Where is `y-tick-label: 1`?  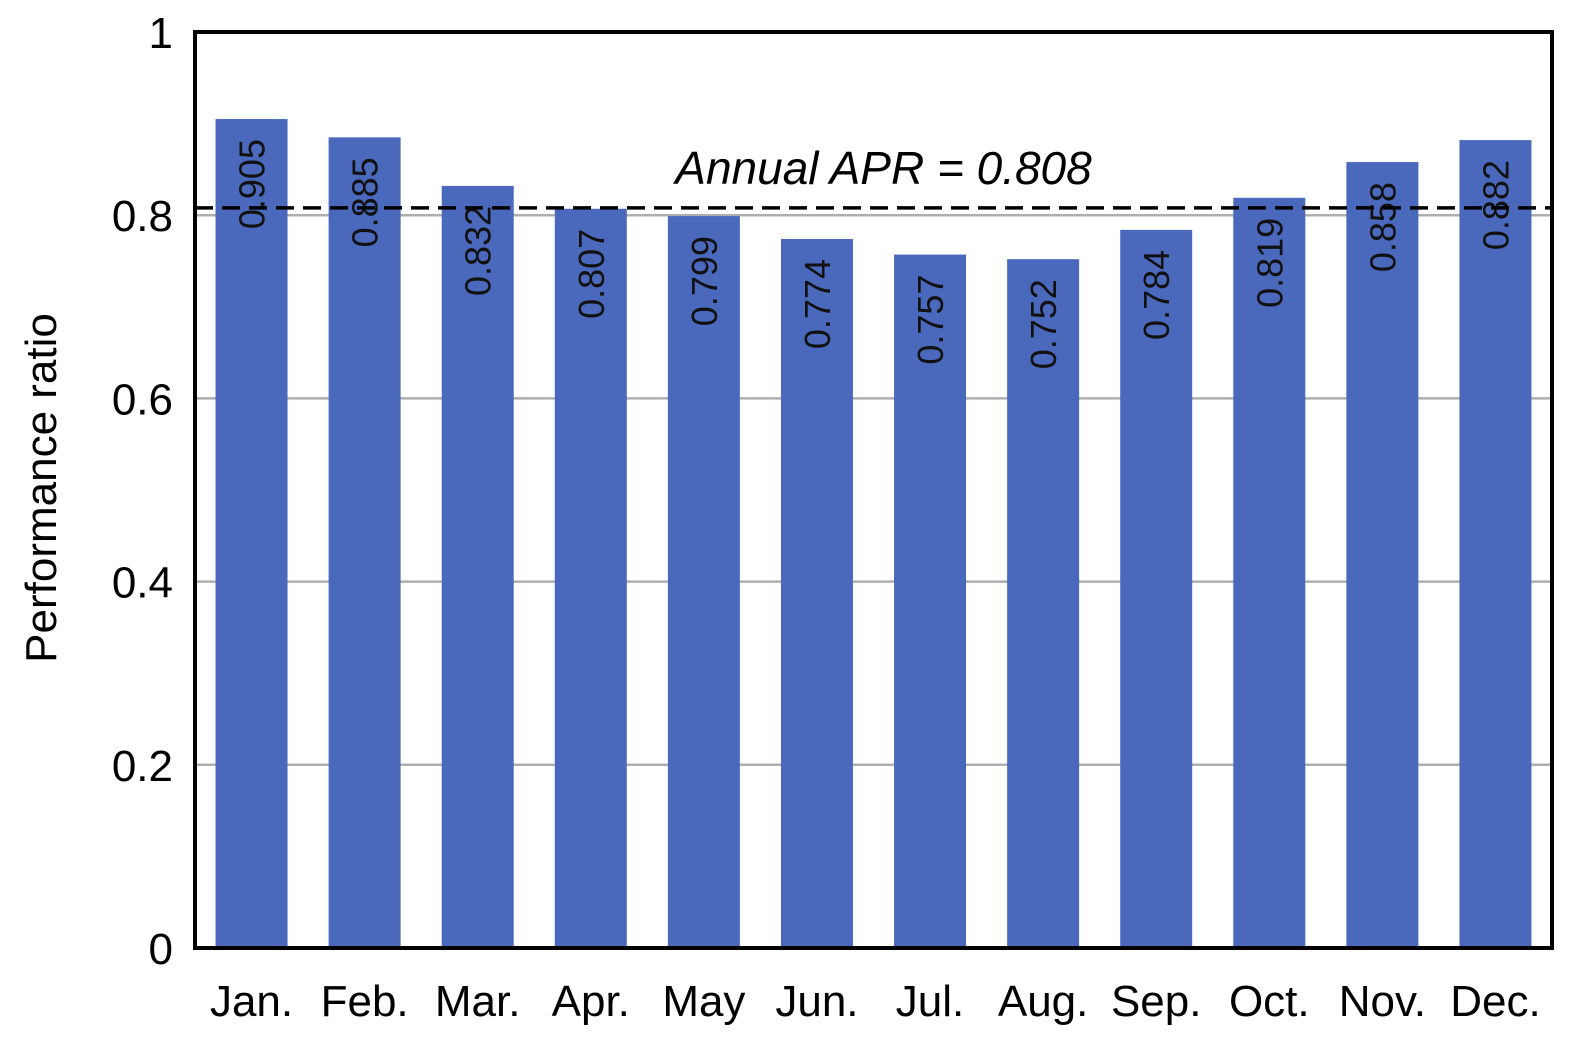
y-tick-label: 1 is located at coordinates (161, 33).